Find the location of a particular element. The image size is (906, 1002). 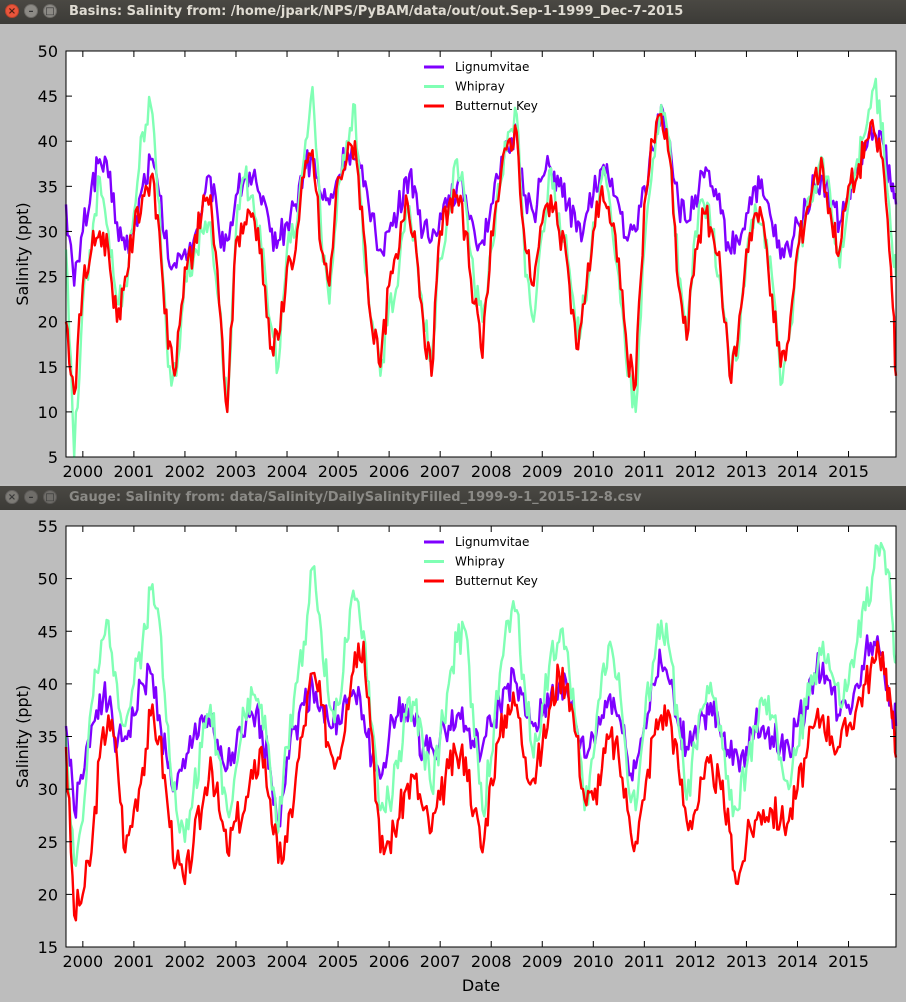

y-tick-label: 55 is located at coordinates (48, 526).